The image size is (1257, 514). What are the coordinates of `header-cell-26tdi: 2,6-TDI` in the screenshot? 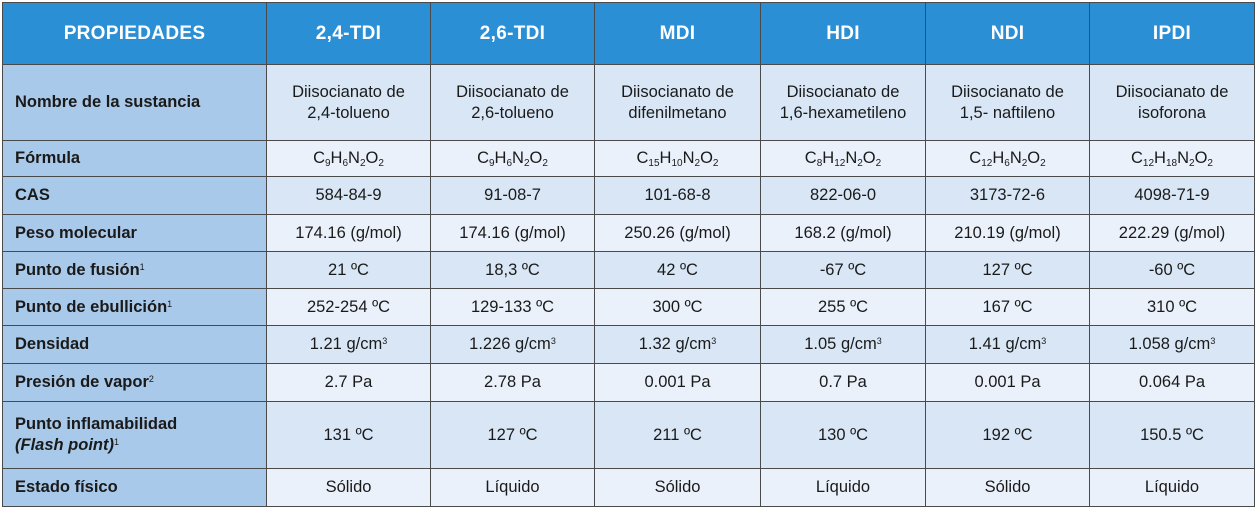 It's located at (512, 33).